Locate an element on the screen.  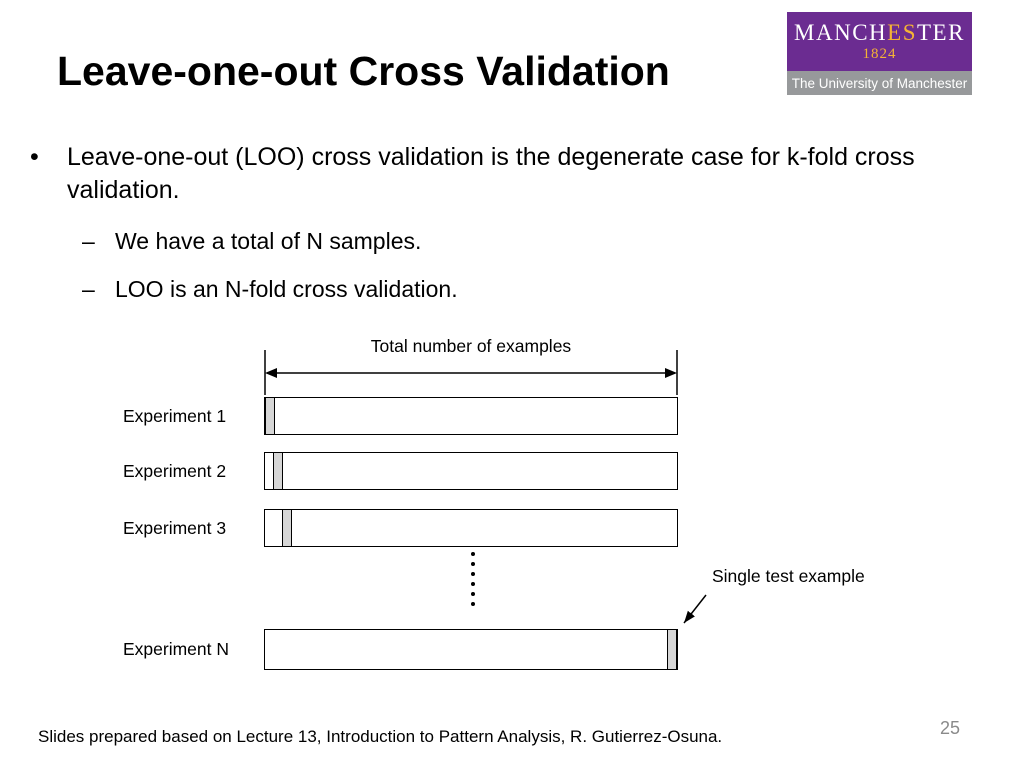
diagram-top-label: Total number of examples is located at coordinates (471, 346).